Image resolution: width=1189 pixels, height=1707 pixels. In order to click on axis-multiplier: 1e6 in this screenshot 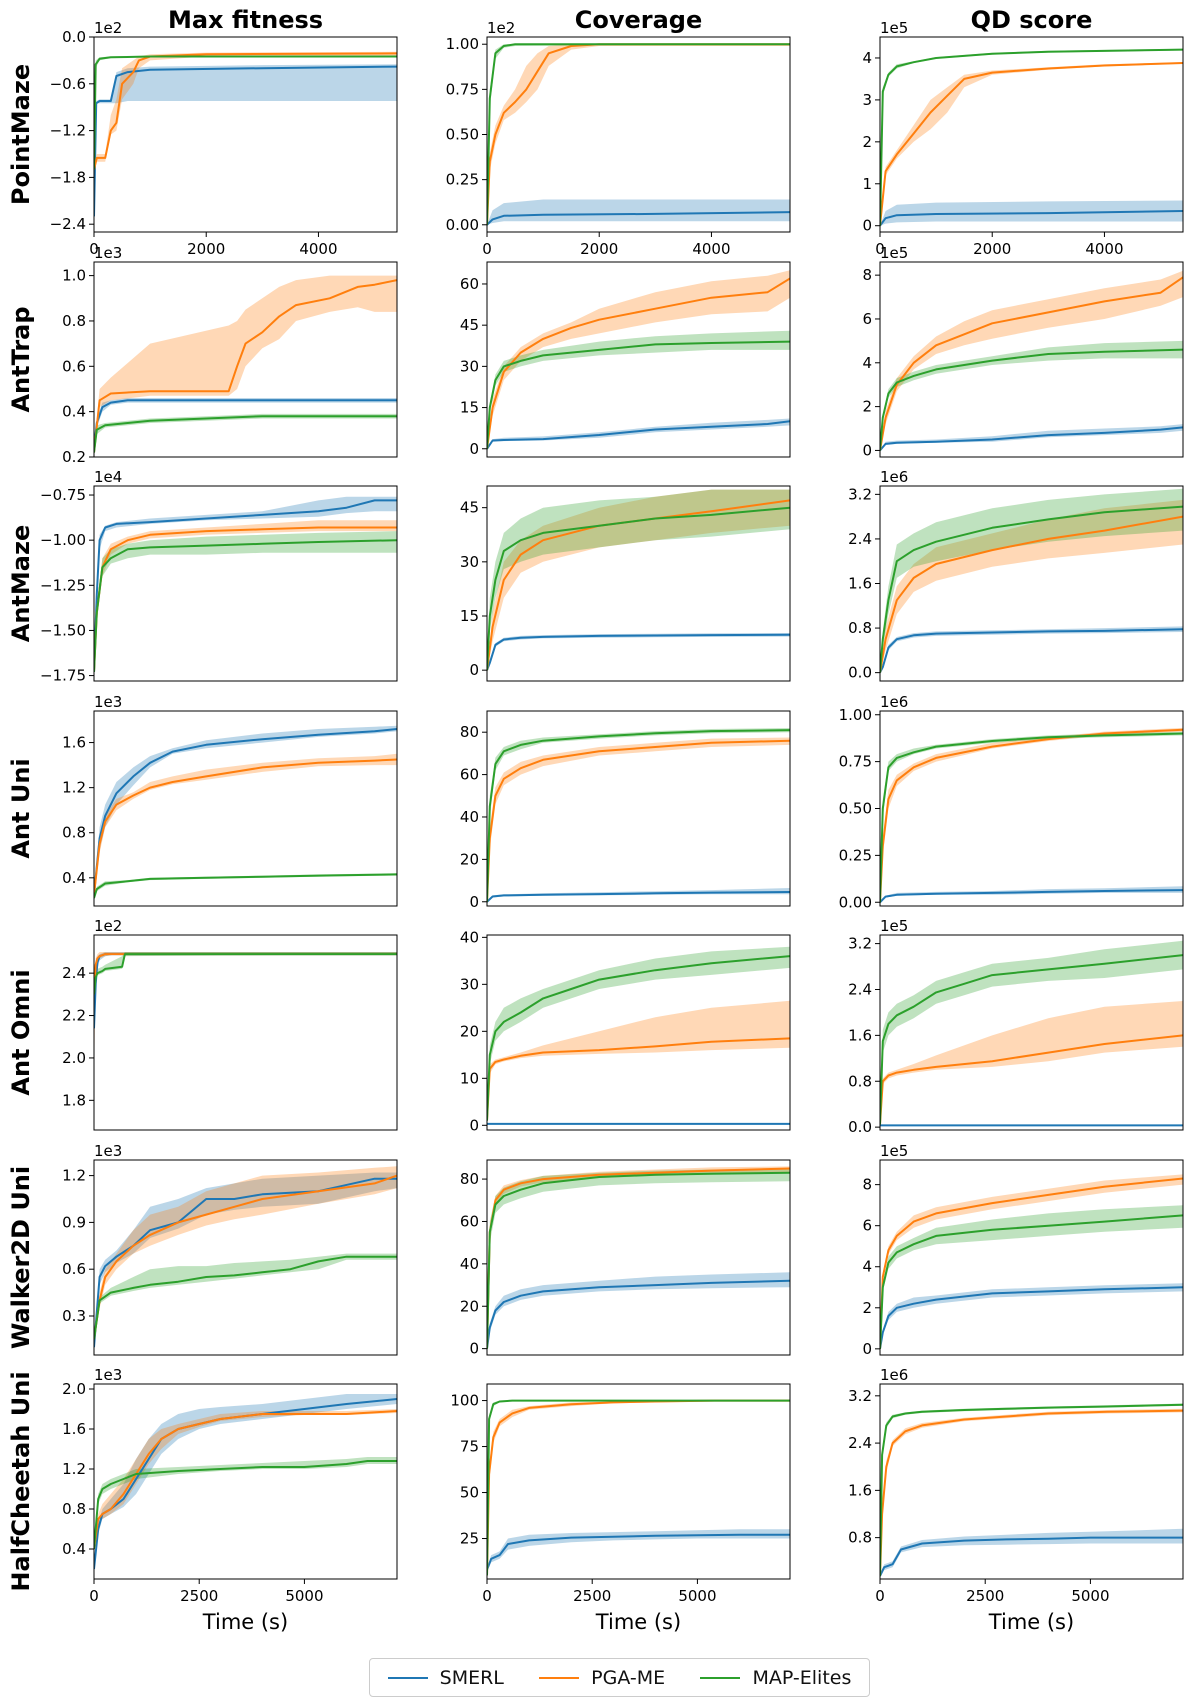, I will do `click(894, 702)`.